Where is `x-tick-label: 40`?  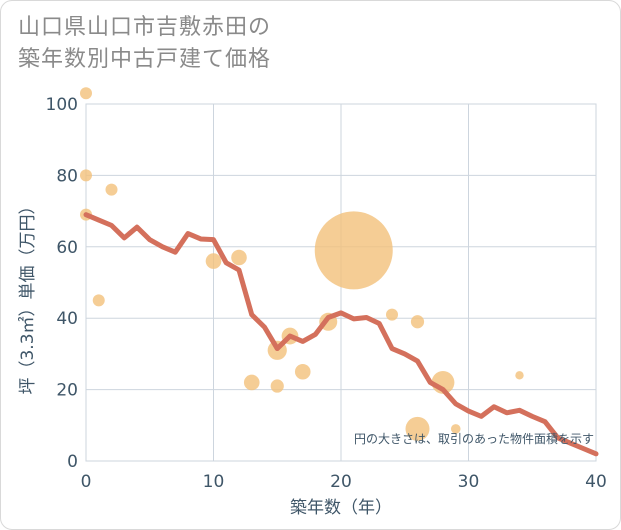
x-tick-label: 40 is located at coordinates (596, 482).